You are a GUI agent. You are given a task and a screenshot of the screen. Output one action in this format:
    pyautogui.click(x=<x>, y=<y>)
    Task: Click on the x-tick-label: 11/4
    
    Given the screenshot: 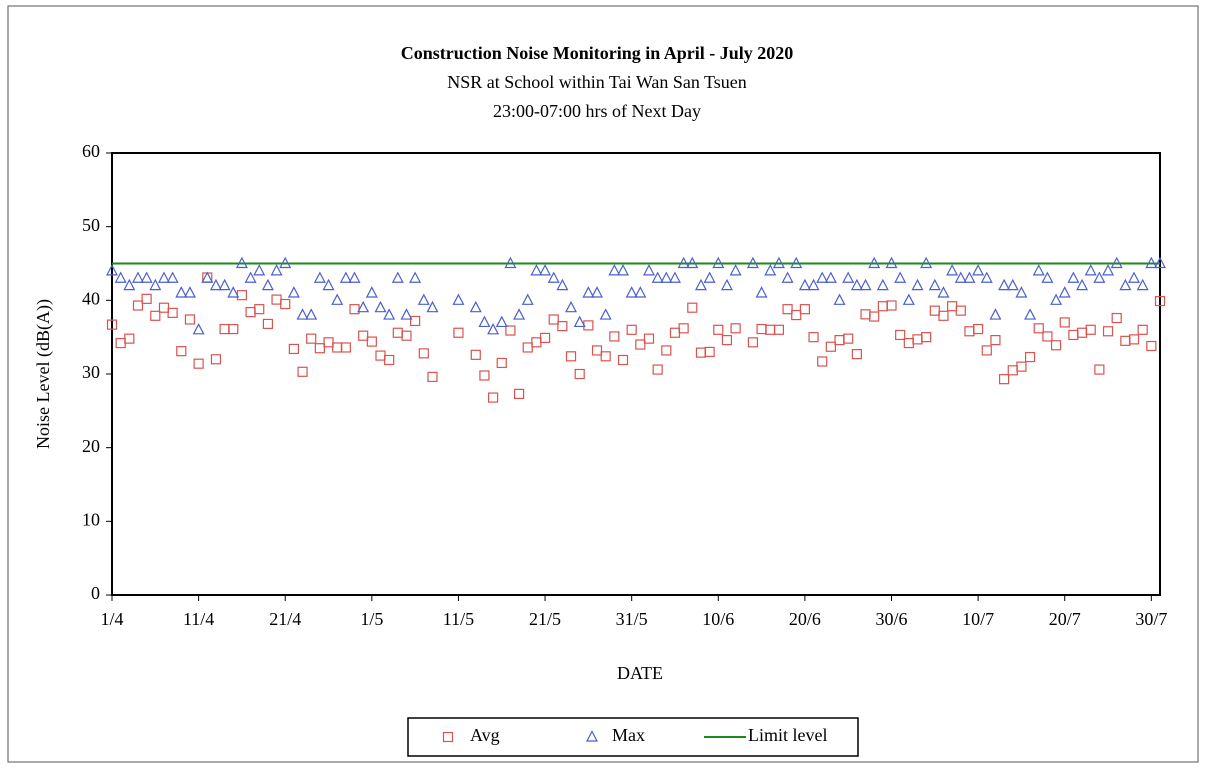 What is the action you would take?
    pyautogui.click(x=198, y=619)
    